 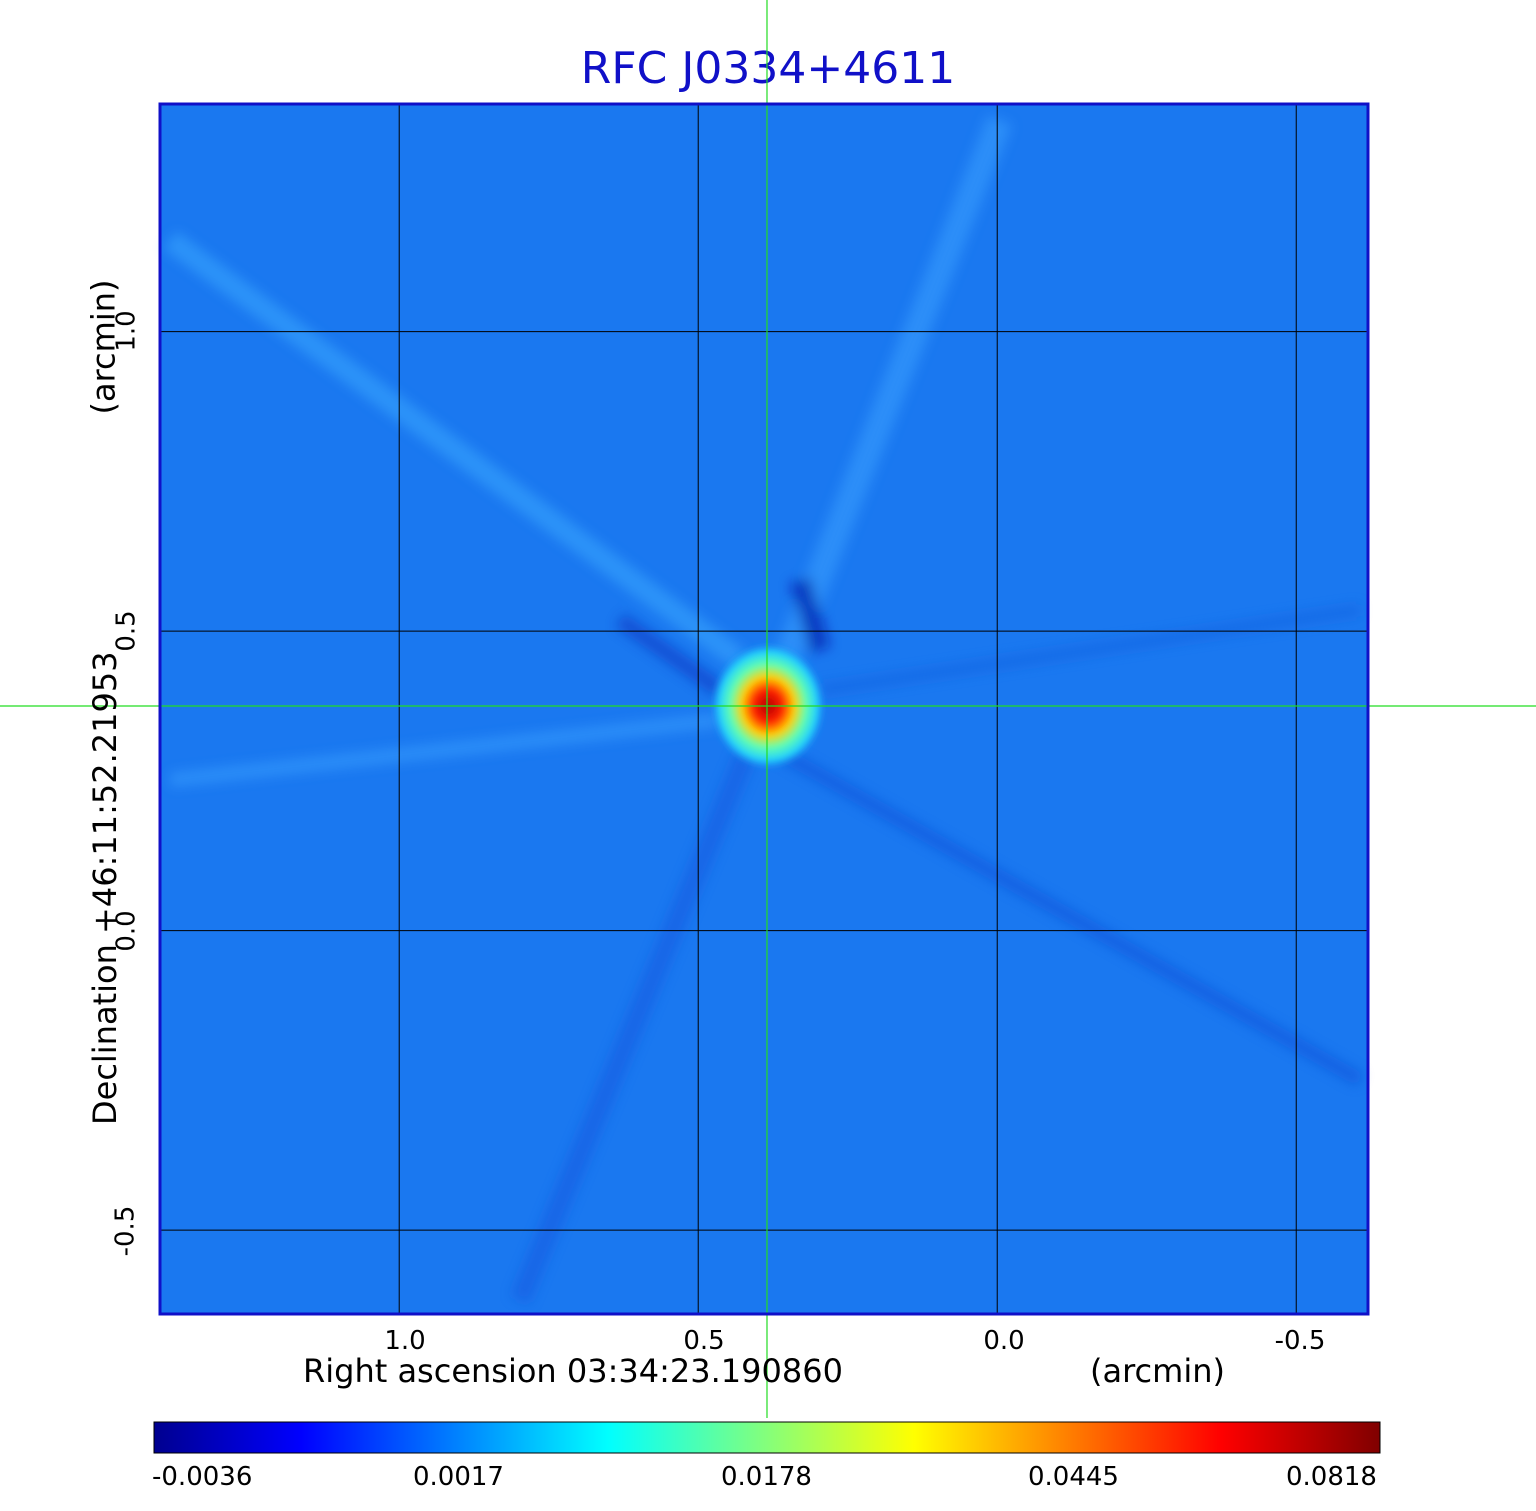 I want to click on y-axis-label: Declination +46:11:52.21953, so click(x=105, y=888).